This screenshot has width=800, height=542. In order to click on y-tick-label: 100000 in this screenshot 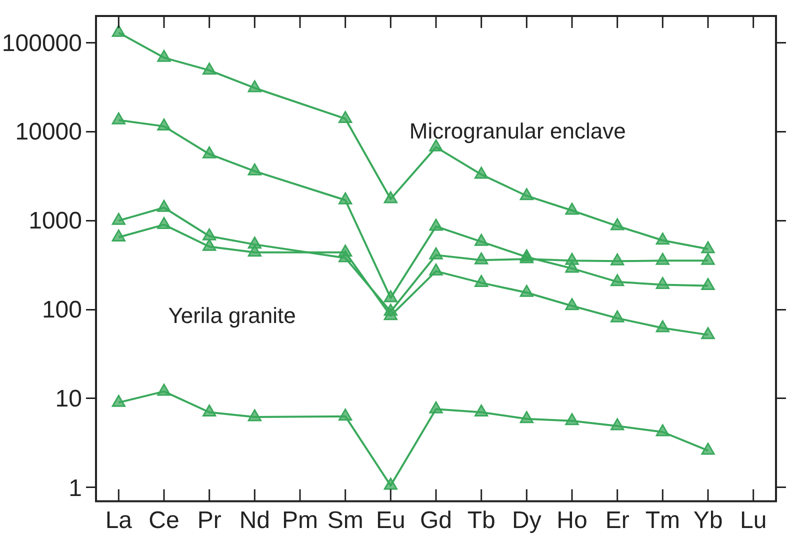, I will do `click(42, 43)`.